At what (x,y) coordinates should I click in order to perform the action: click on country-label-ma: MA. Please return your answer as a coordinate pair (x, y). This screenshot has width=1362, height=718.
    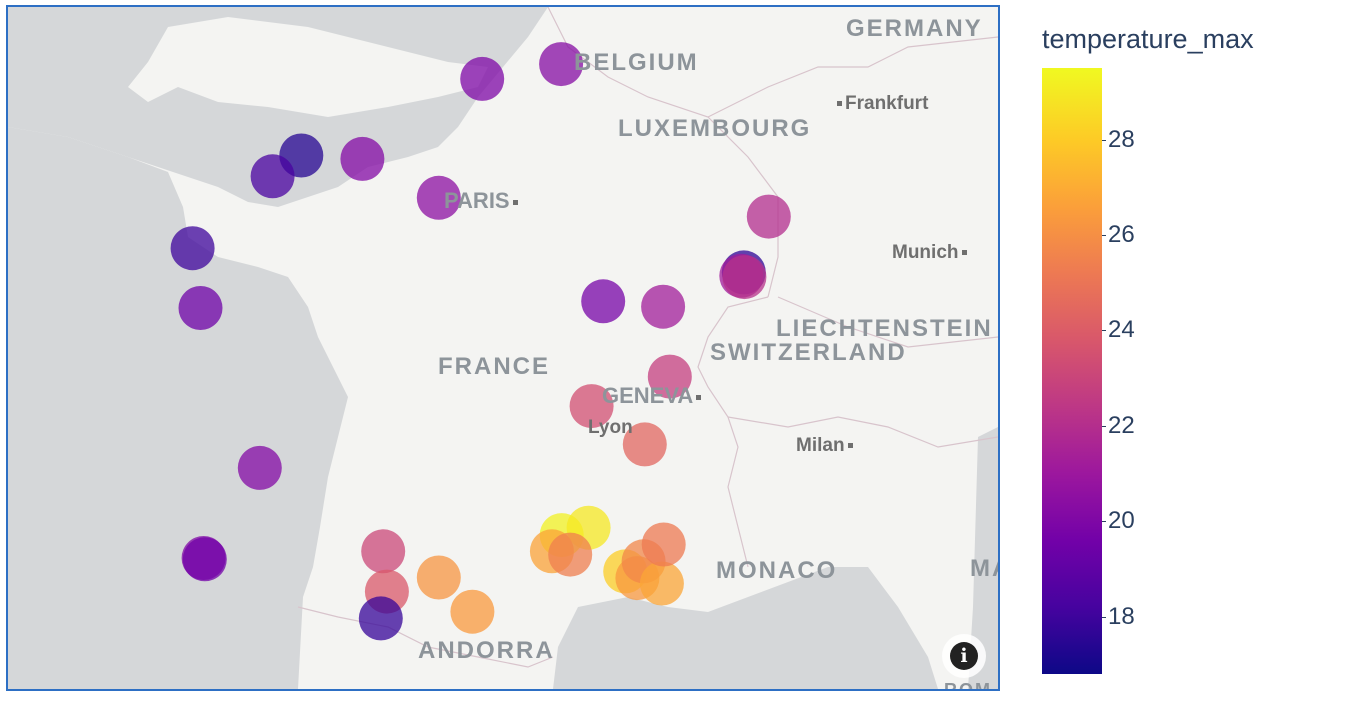
    Looking at the image, I should click on (984, 568).